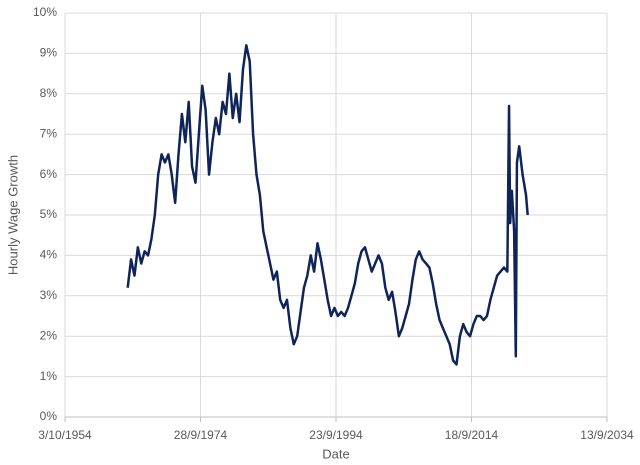  Describe the element at coordinates (49, 133) in the screenshot. I see `y-tick-label: 7%` at that location.